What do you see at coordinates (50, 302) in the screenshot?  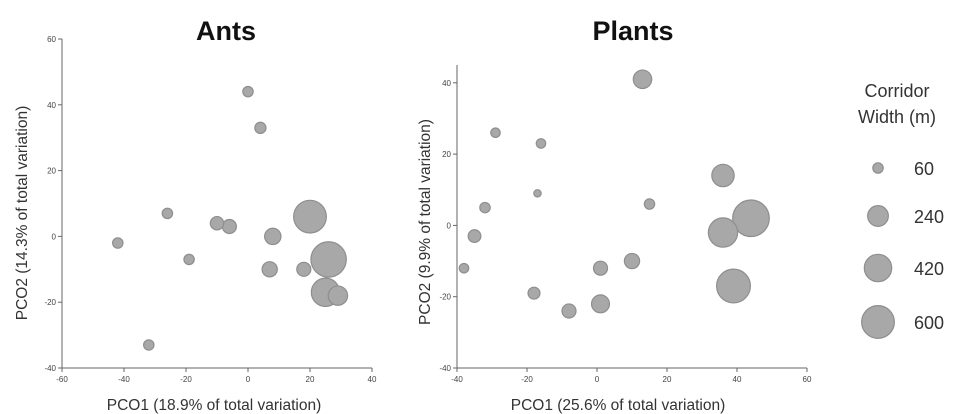 I see `ants-y-tick-label: -20` at bounding box center [50, 302].